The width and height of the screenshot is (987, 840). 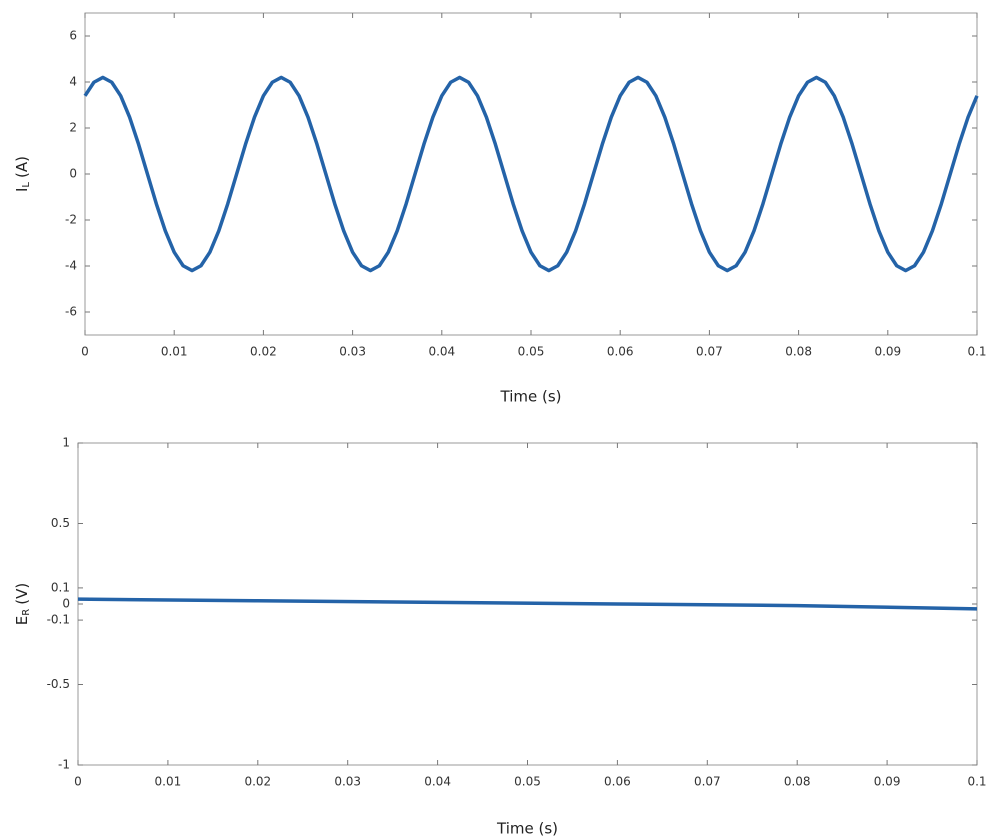 I want to click on y-label-subscript: L, so click(x=26, y=185).